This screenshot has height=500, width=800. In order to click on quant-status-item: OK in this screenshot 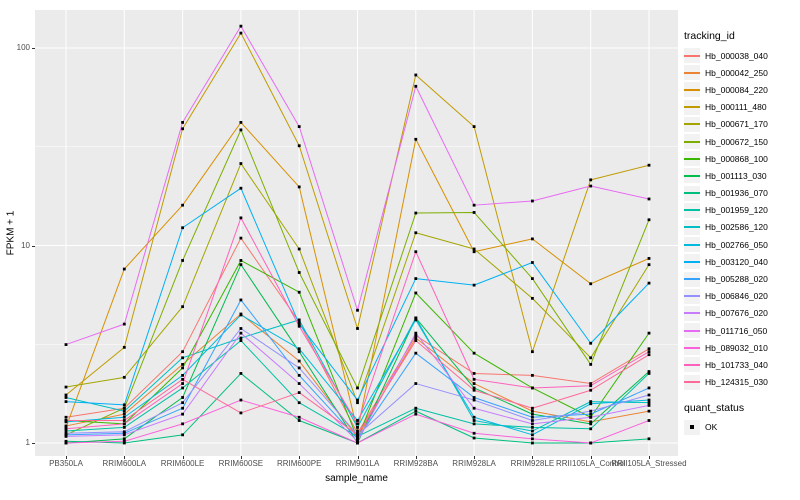, I will do `click(741, 427)`.